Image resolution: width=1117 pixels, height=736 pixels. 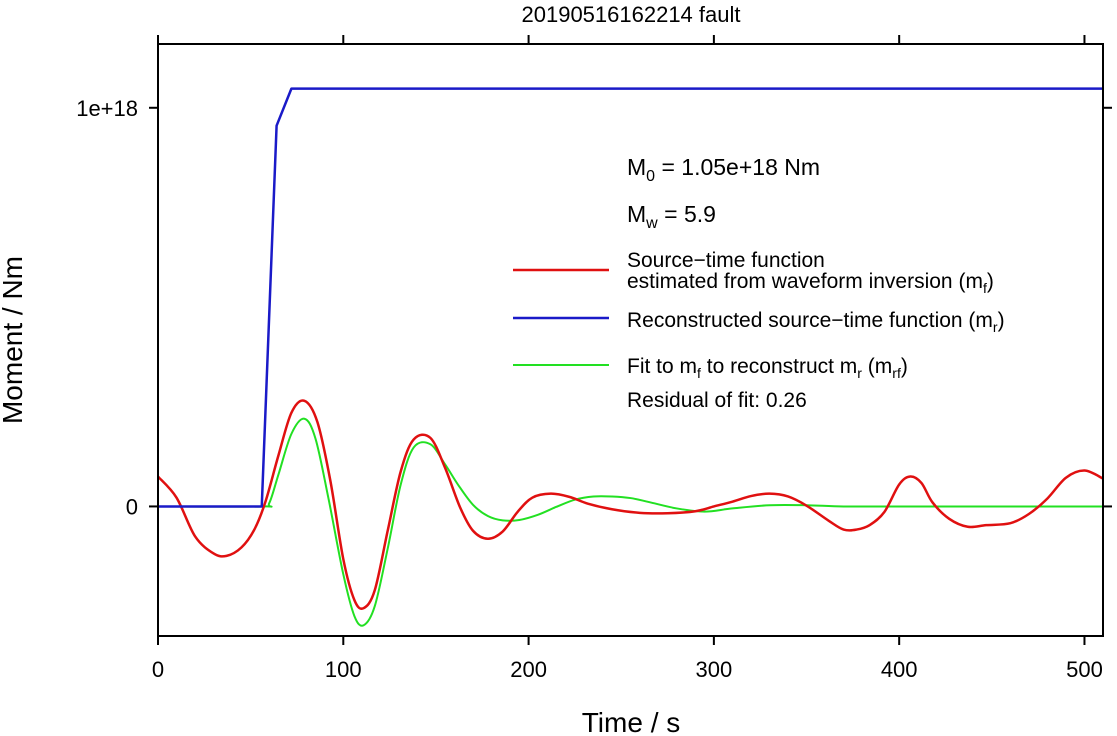 What do you see at coordinates (726, 260) in the screenshot?
I see `legend-label-estimated-line1: Source−time function` at bounding box center [726, 260].